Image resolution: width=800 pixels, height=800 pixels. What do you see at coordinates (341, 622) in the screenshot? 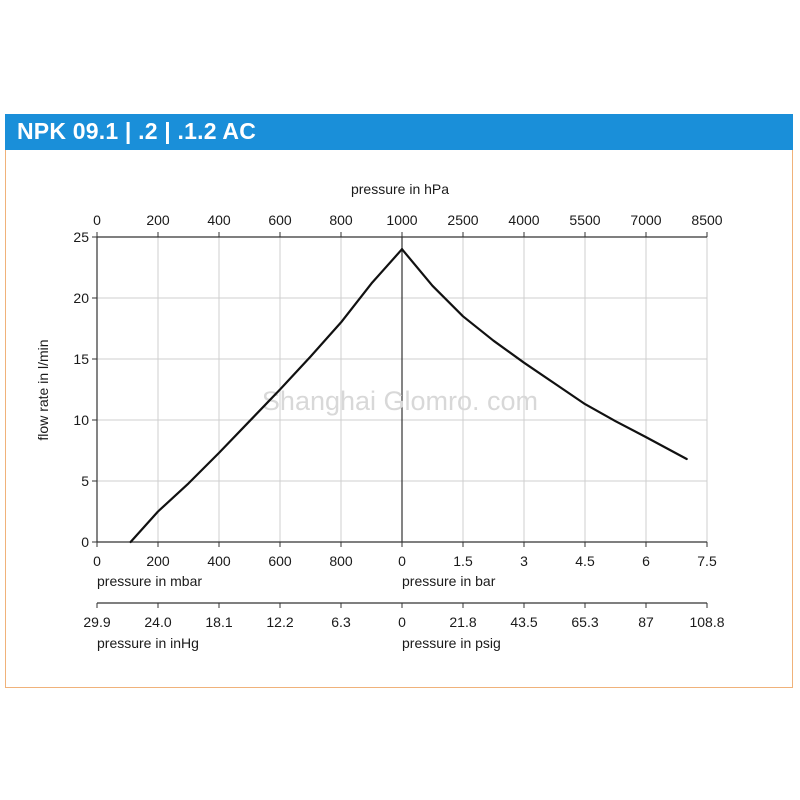
I see `inhg-tick-label: 6.3` at bounding box center [341, 622].